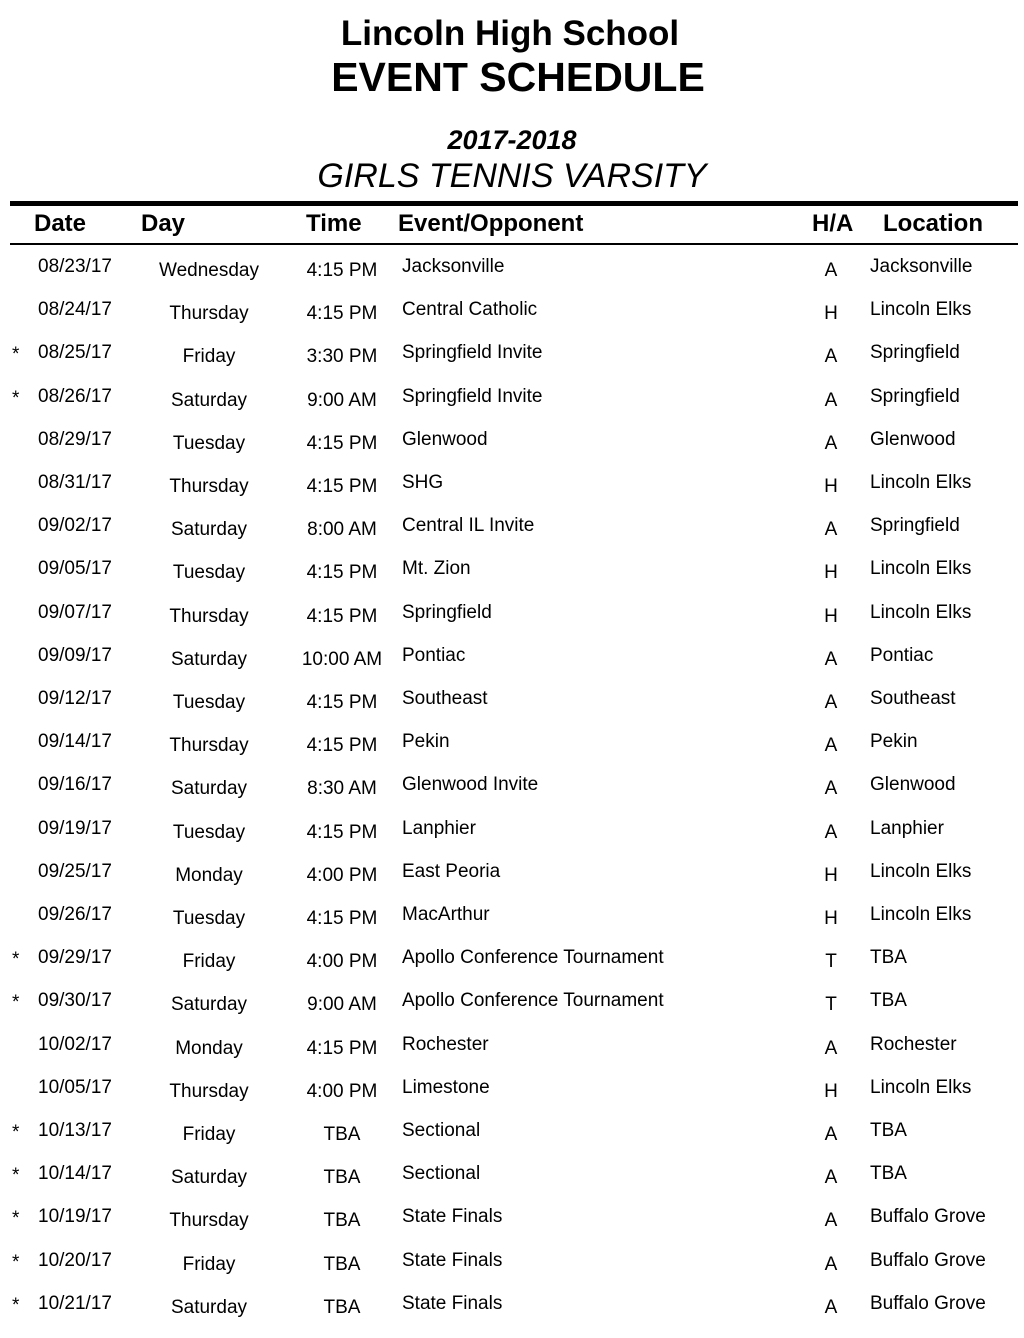 This screenshot has height=1338, width=1024. I want to click on column-header-ha: H/A, so click(833, 223).